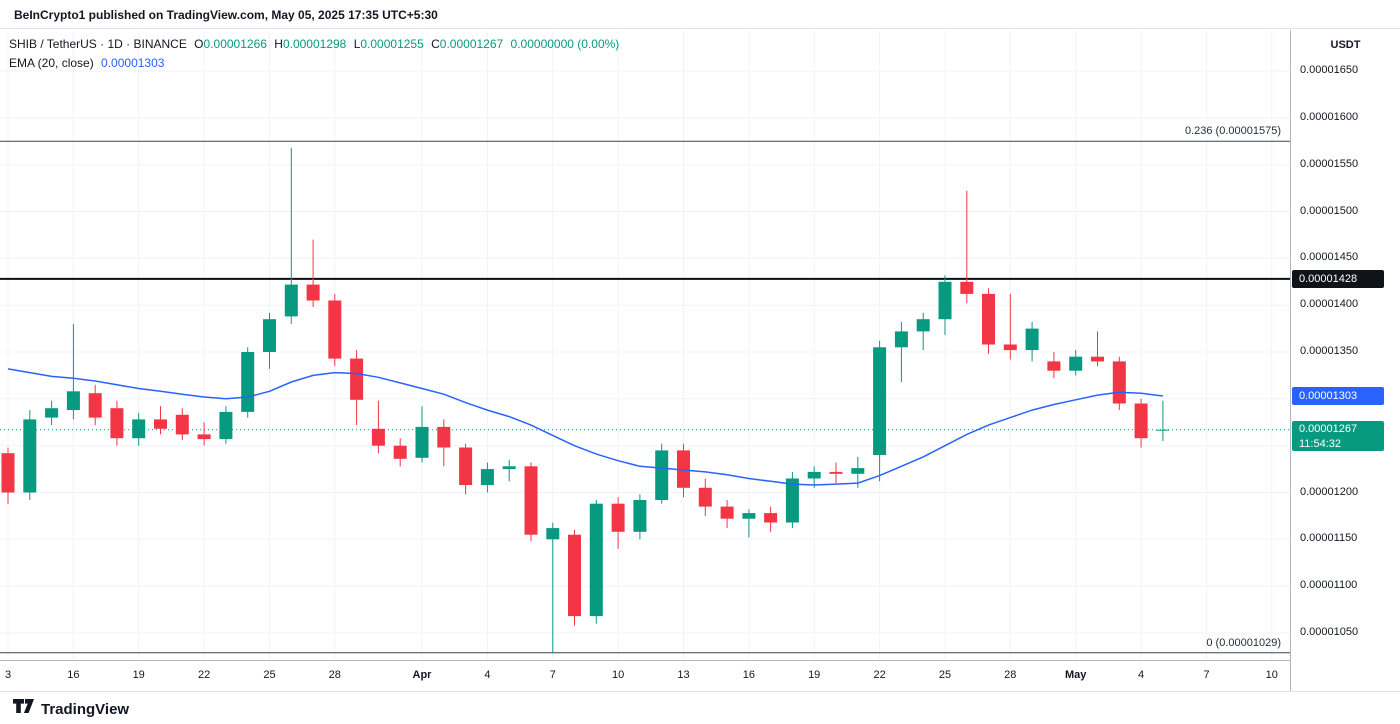 This screenshot has width=1400, height=724. Describe the element at coordinates (314, 63) in the screenshot. I see `legend-ema-row: EMA (20, close) 0.00001303` at that location.